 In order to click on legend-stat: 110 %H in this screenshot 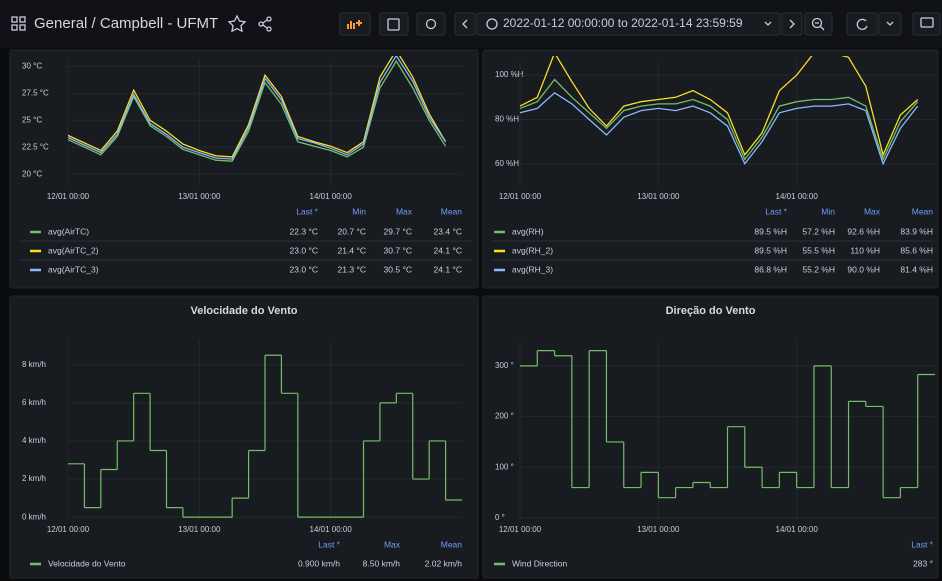, I will do `click(865, 250)`.